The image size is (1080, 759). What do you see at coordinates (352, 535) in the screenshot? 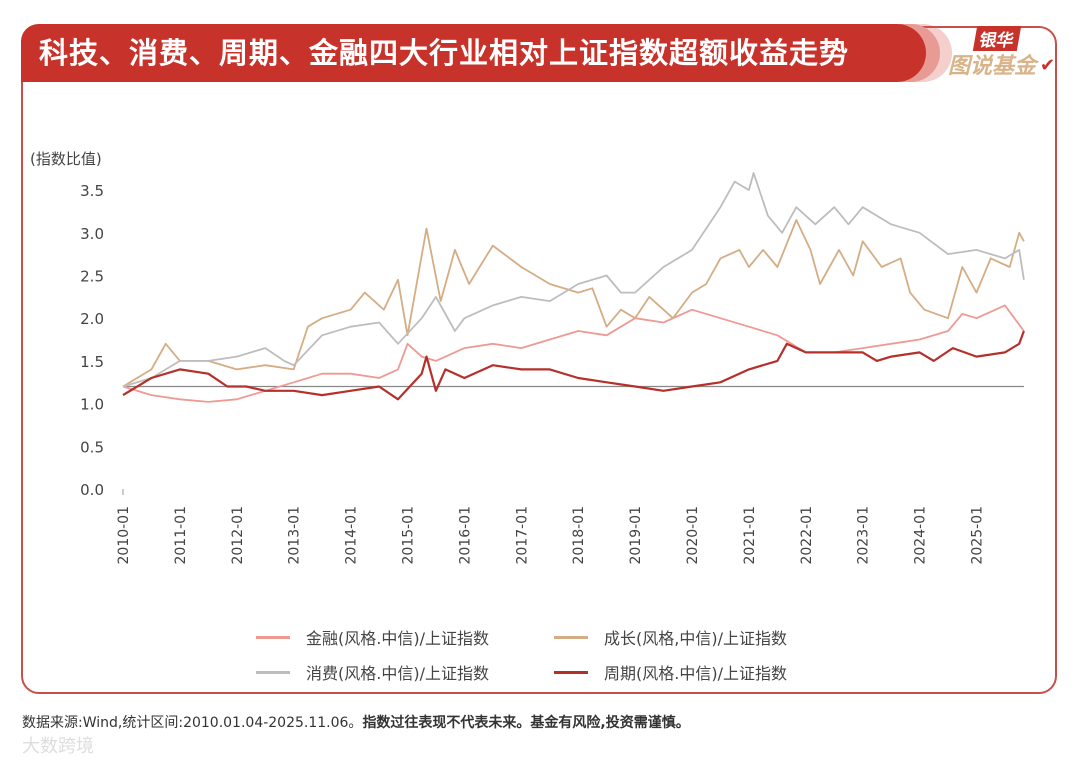
I see `x-tick-label: 2014-01` at bounding box center [352, 535].